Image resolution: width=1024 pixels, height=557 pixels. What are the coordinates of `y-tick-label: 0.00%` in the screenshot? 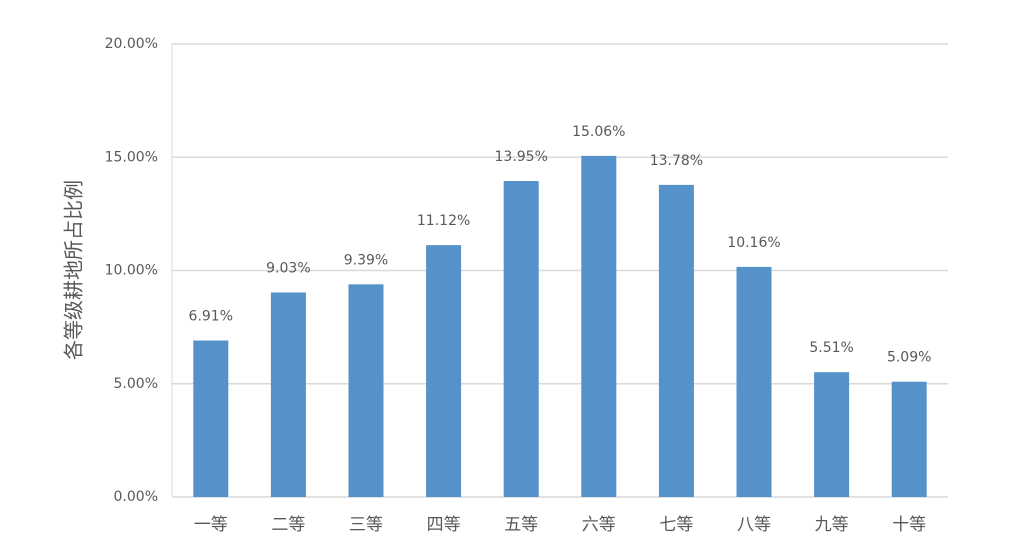 It's located at (136, 497).